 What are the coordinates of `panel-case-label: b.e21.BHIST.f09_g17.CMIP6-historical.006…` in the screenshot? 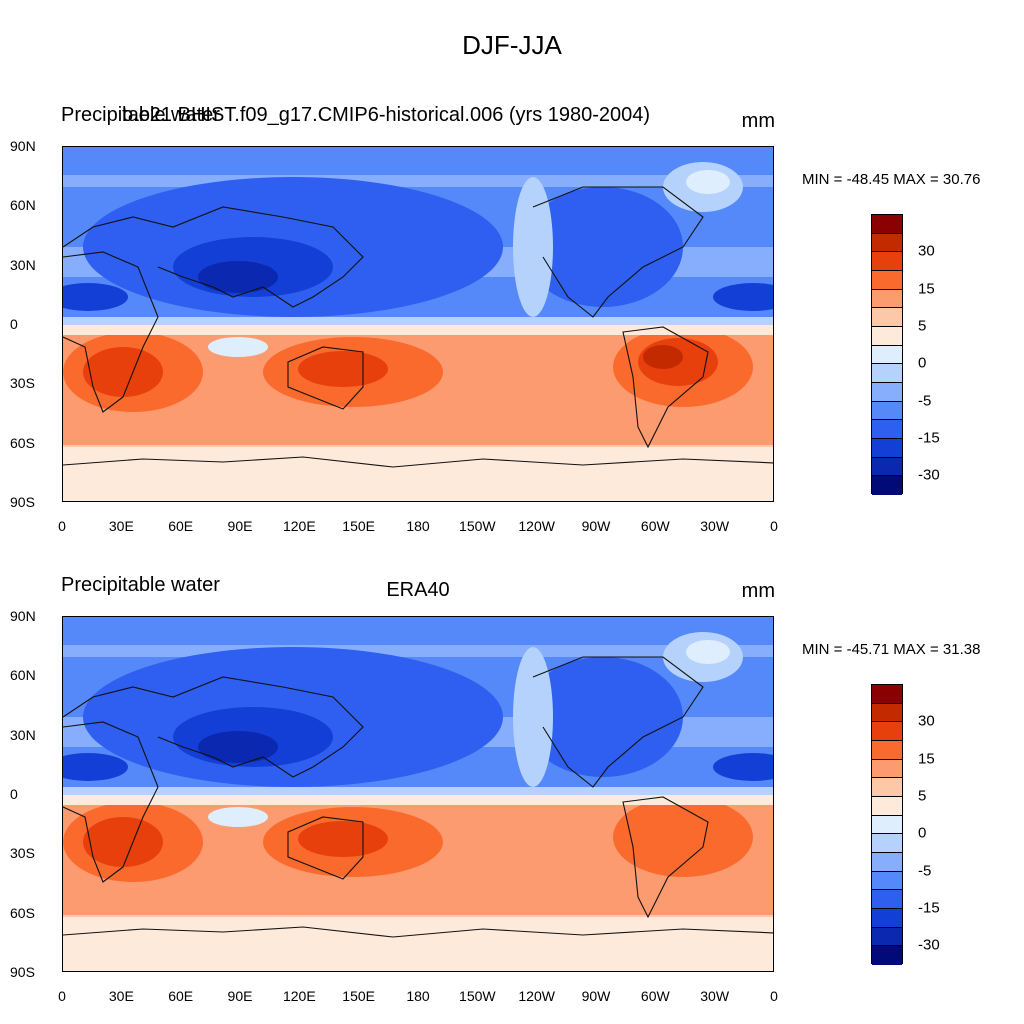 It's located at (386, 115).